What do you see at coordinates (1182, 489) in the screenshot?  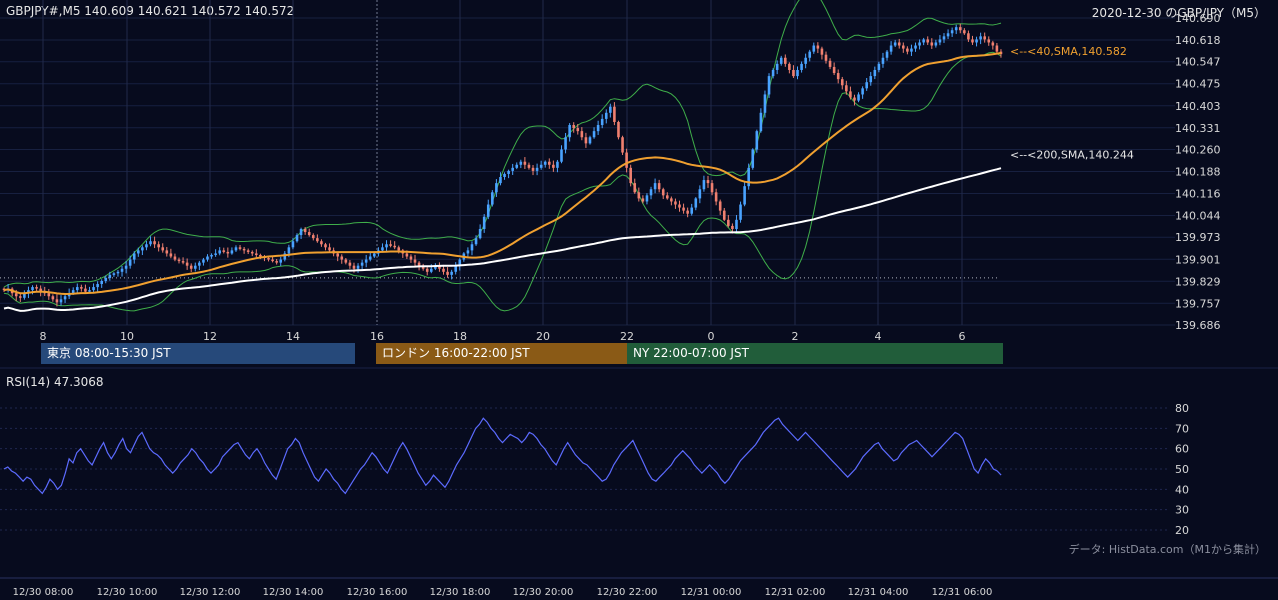 I see `rsi-tick-label: 40` at bounding box center [1182, 489].